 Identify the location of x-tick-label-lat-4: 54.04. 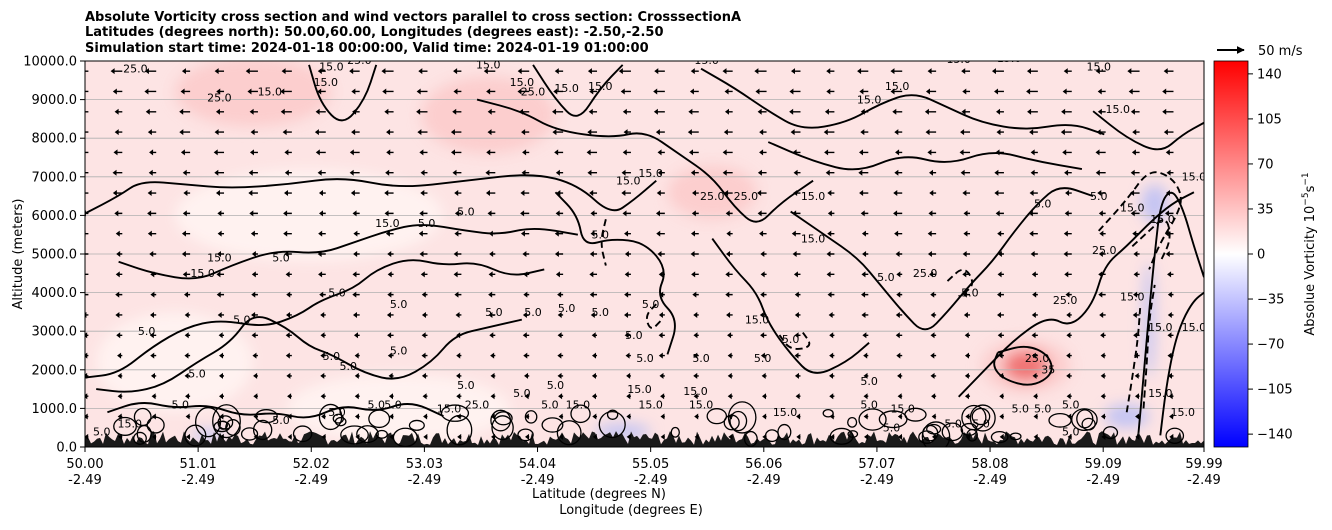
(537, 464).